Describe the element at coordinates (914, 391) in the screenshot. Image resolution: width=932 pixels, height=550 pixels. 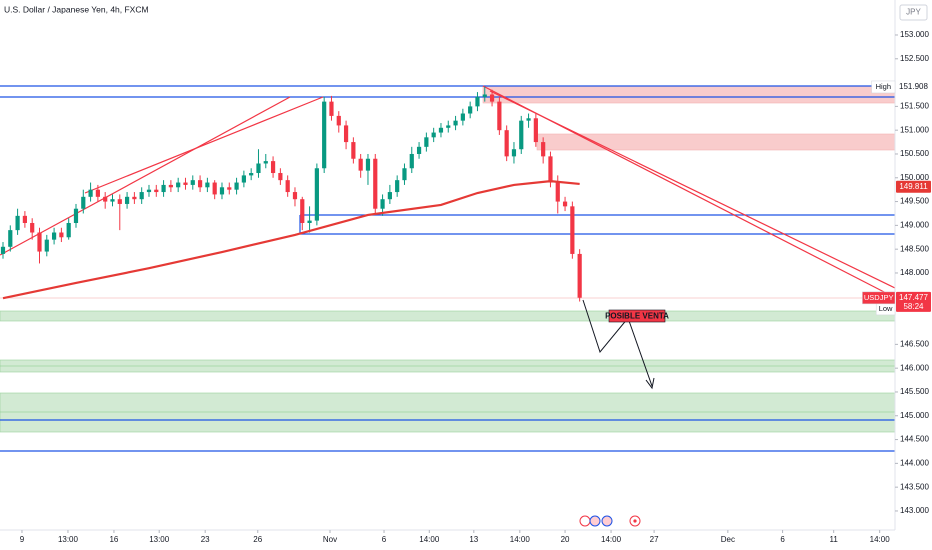
I see `y-tick-label: 145.500` at that location.